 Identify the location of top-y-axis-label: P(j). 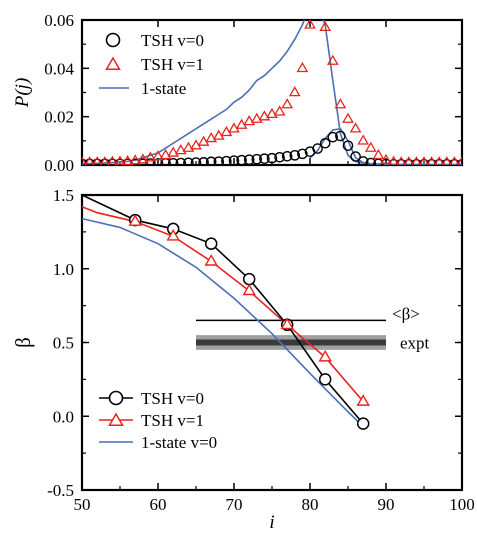
(22, 93).